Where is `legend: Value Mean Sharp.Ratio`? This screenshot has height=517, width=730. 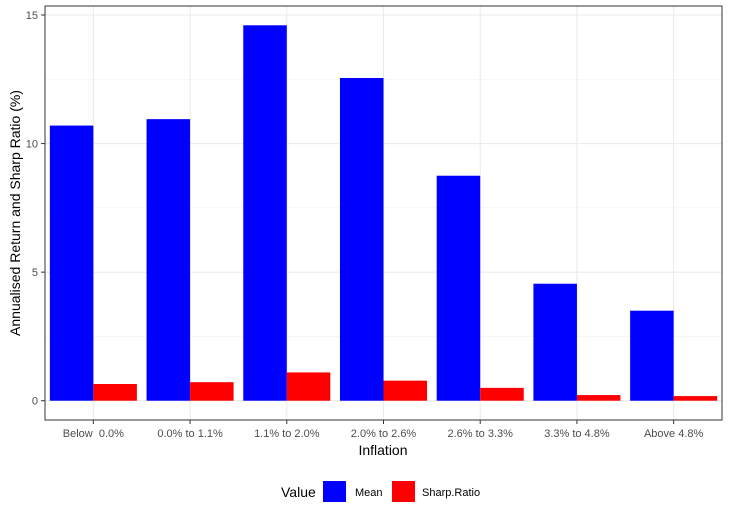 legend: Value Mean Sharp.Ratio is located at coordinates (380, 491).